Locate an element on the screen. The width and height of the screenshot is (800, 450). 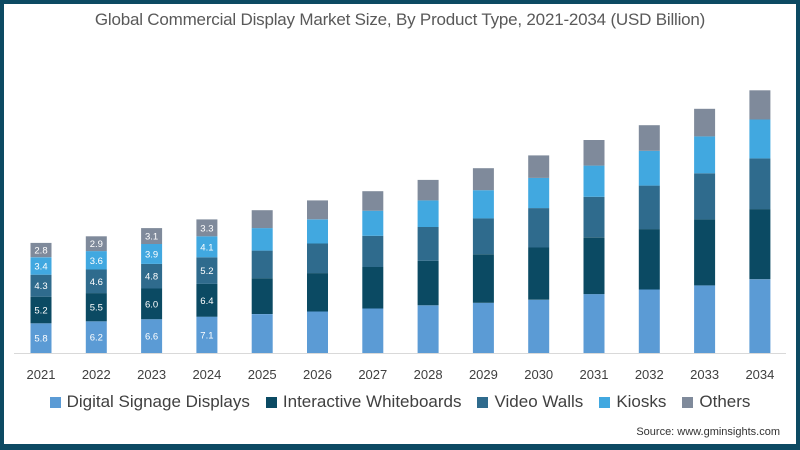
bar-segment-video-walls-2033 is located at coordinates (705, 196).